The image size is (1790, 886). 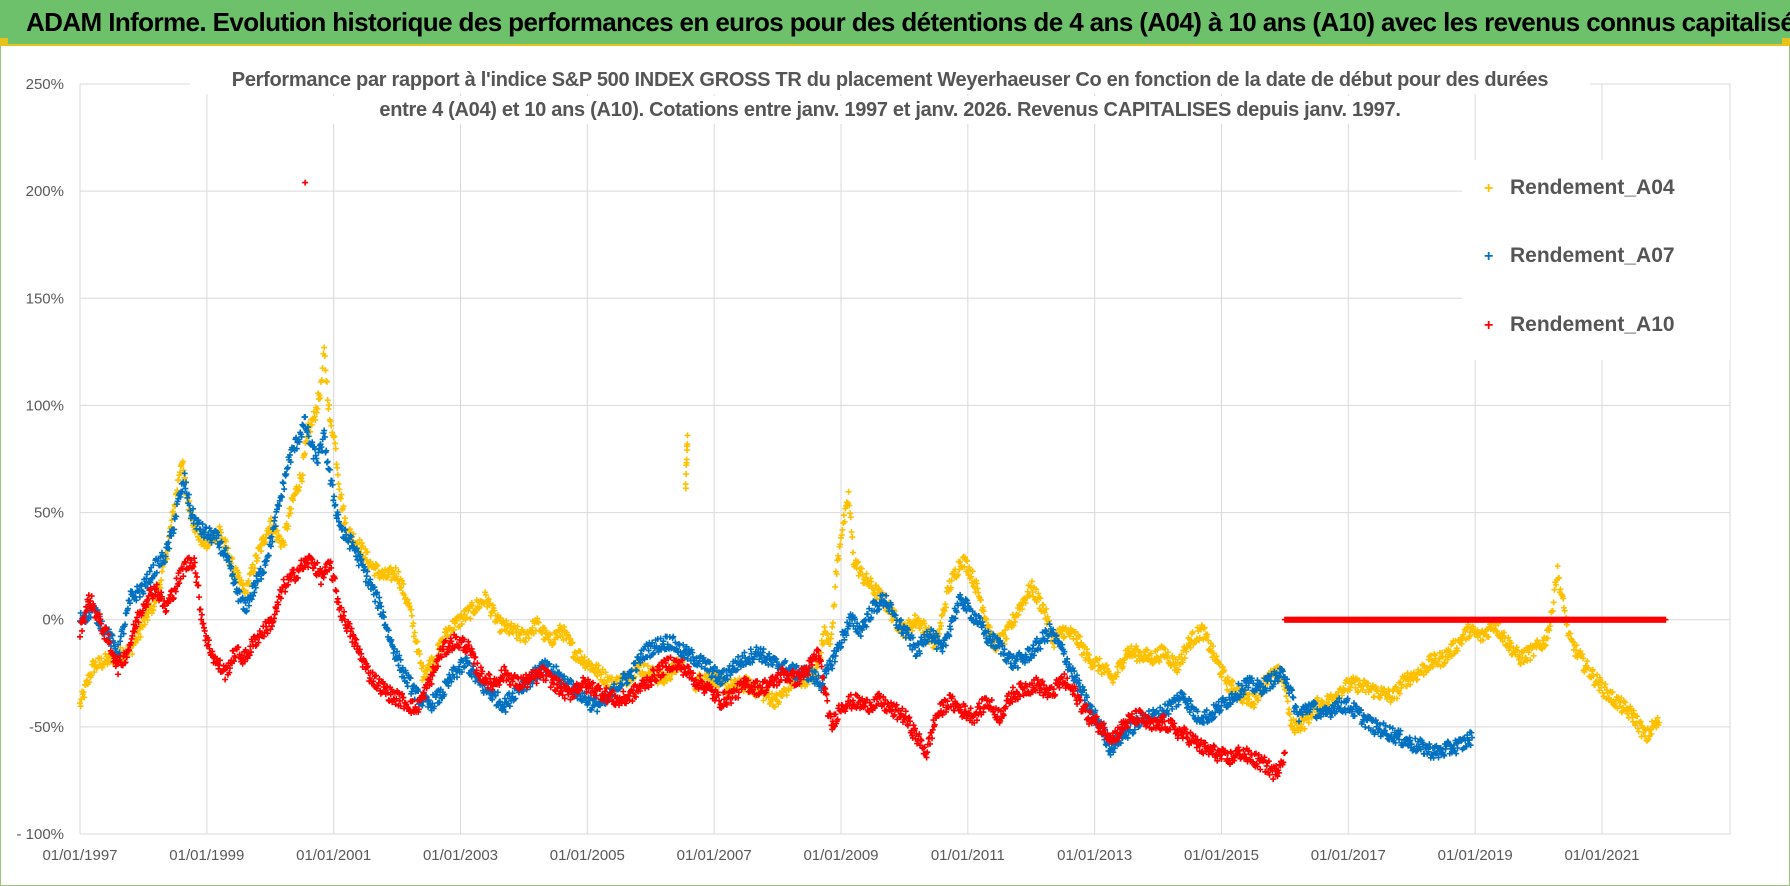 I want to click on x-tick-label: 01/01/2007, so click(x=714, y=855).